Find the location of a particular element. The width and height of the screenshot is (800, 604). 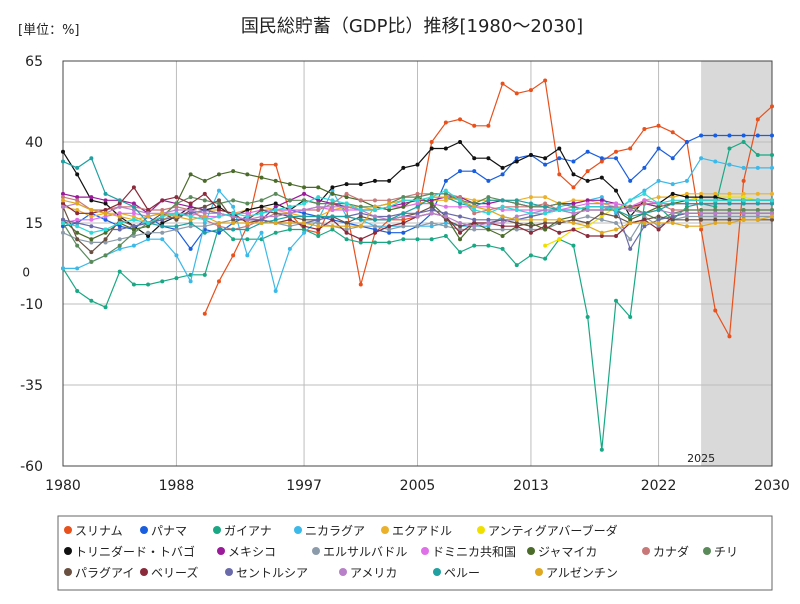

legend-label: アンティグアバーブーダ is located at coordinates (553, 530).